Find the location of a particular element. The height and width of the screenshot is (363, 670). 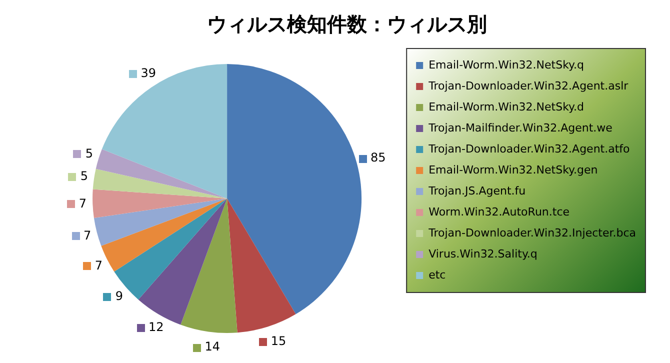

chart-title: ウィルス検知件数：ウィルス別 is located at coordinates (347, 24).